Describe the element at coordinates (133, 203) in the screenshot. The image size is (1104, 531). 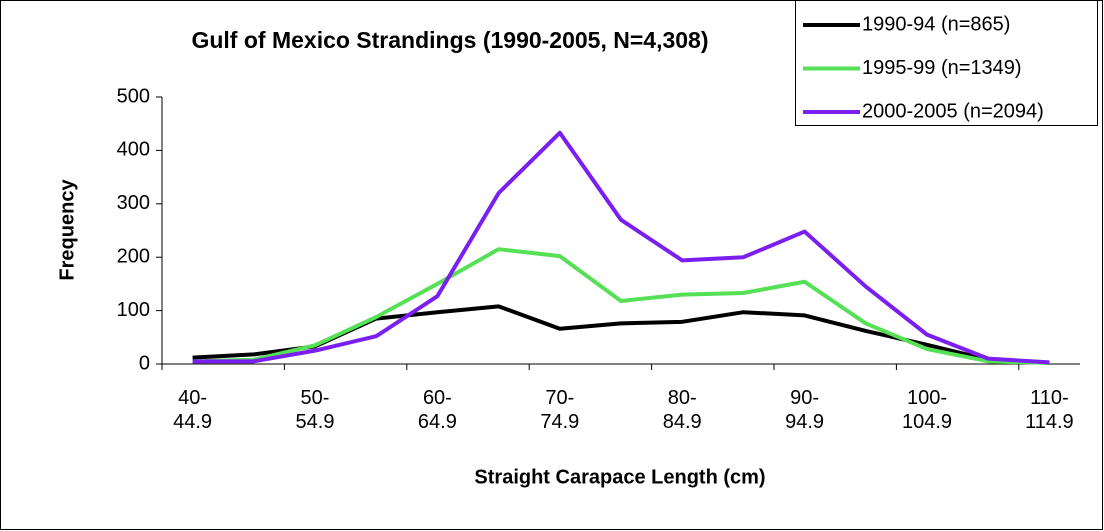
I see `y-tick-label: 300` at that location.